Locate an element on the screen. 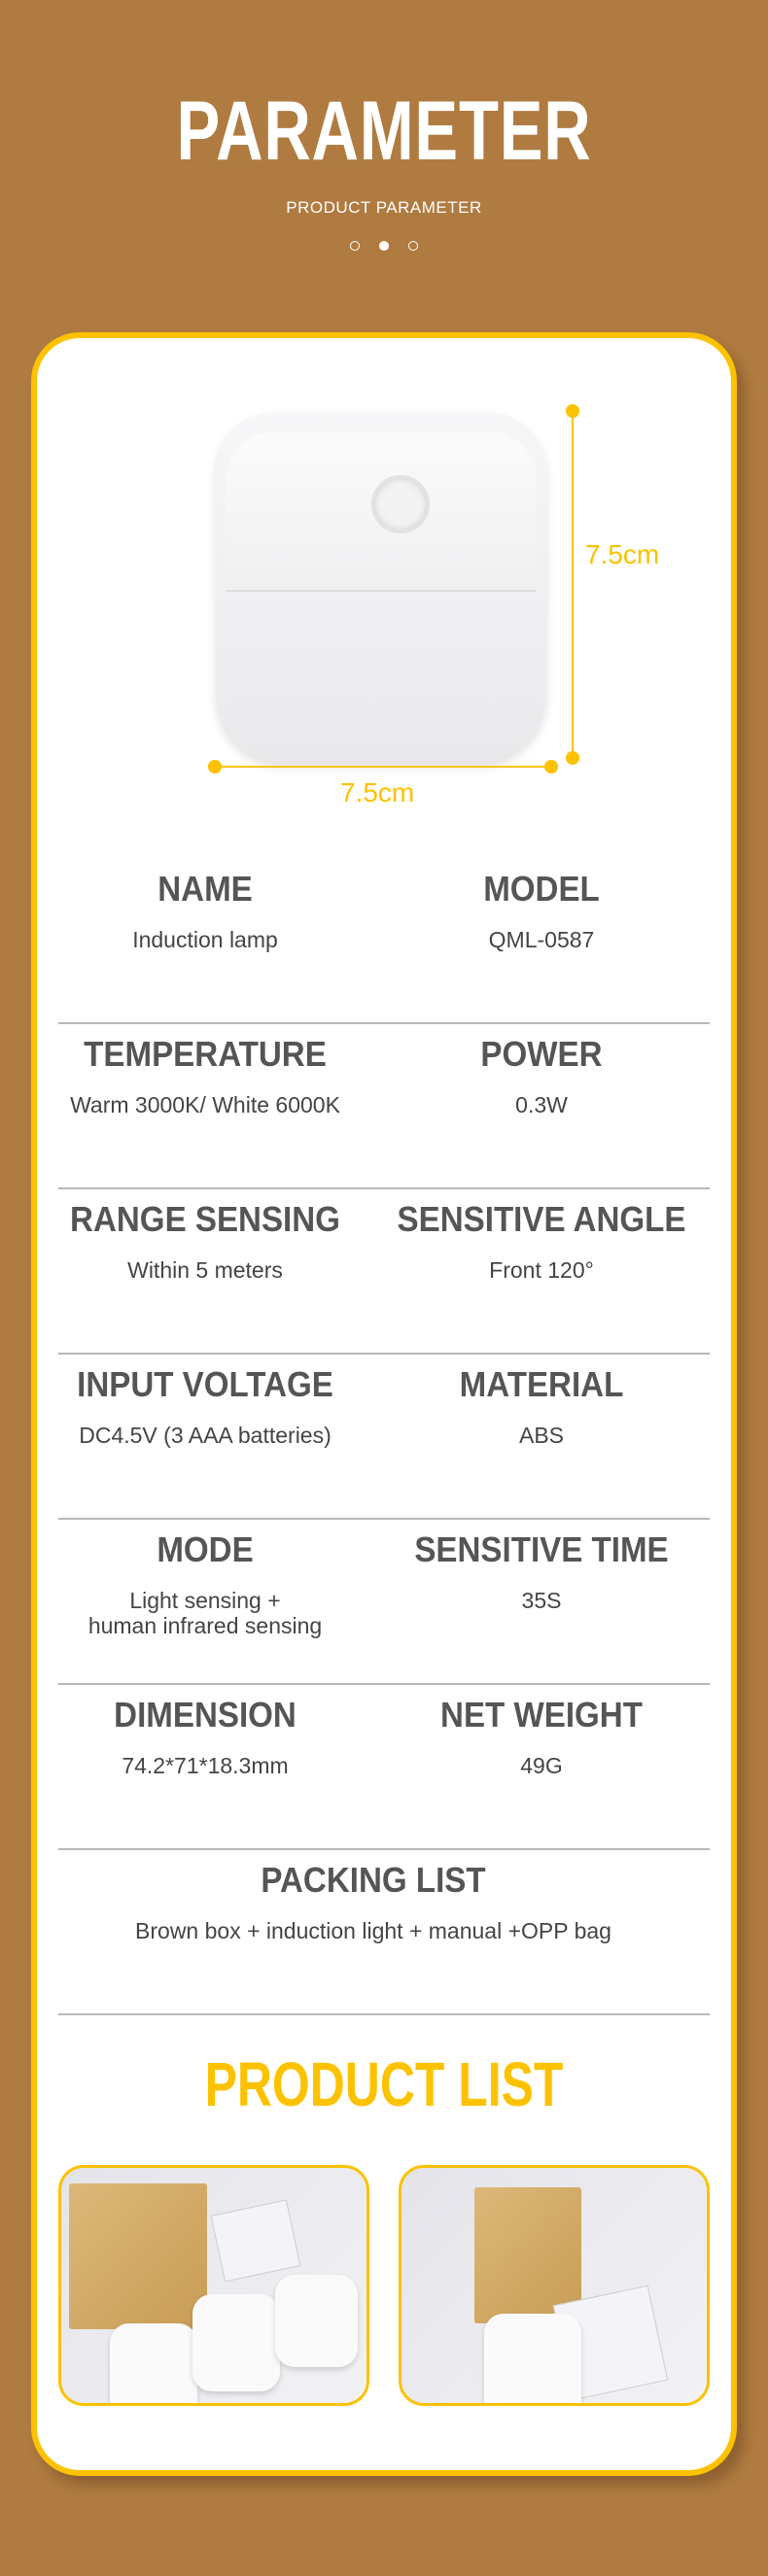  height-dimension-line is located at coordinates (573, 585).